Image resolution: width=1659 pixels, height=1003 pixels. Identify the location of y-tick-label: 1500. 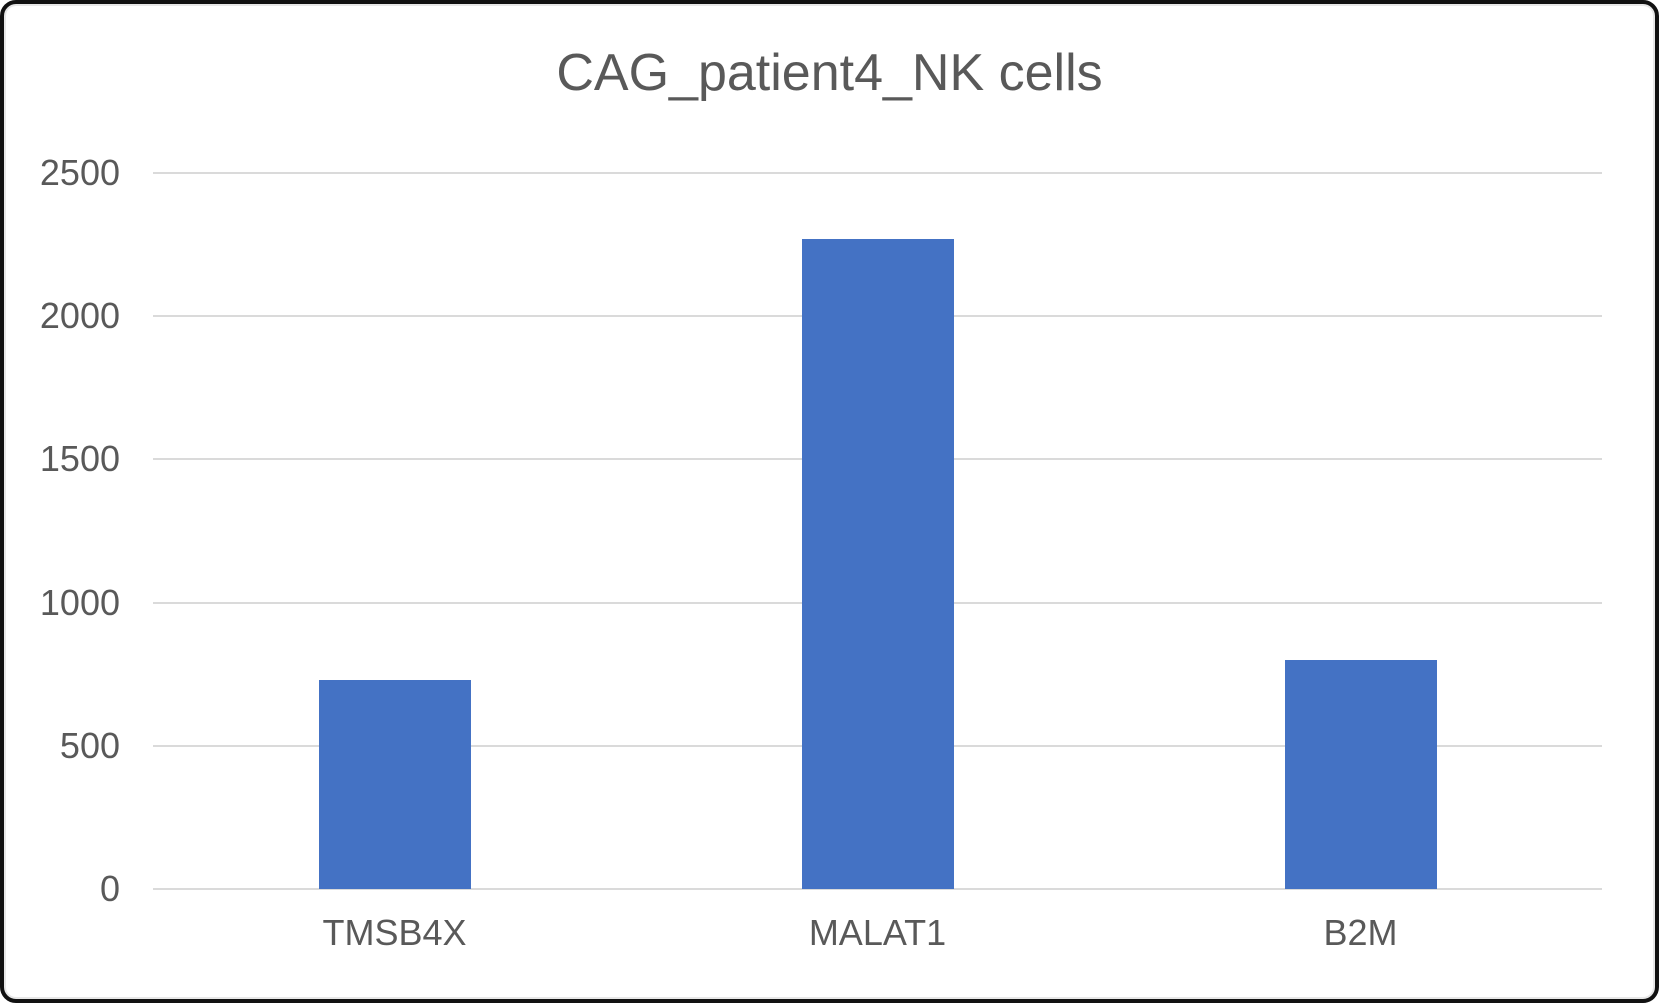
(79, 459).